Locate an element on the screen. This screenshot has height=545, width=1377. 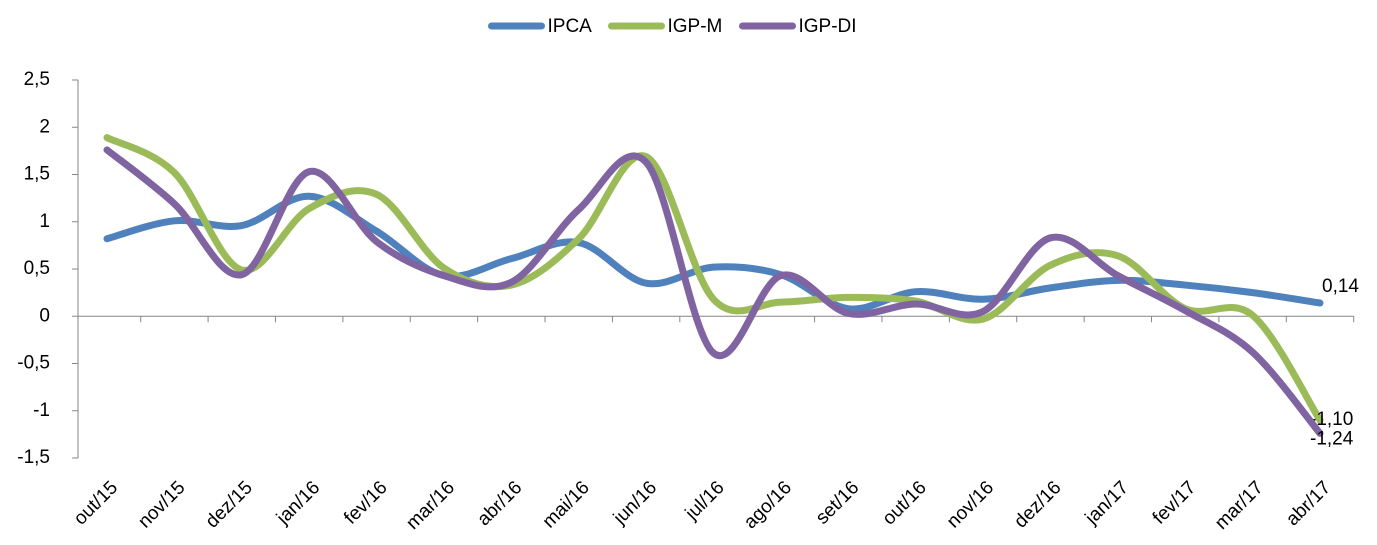
x-tick-label: jul/16 is located at coordinates (705, 501).